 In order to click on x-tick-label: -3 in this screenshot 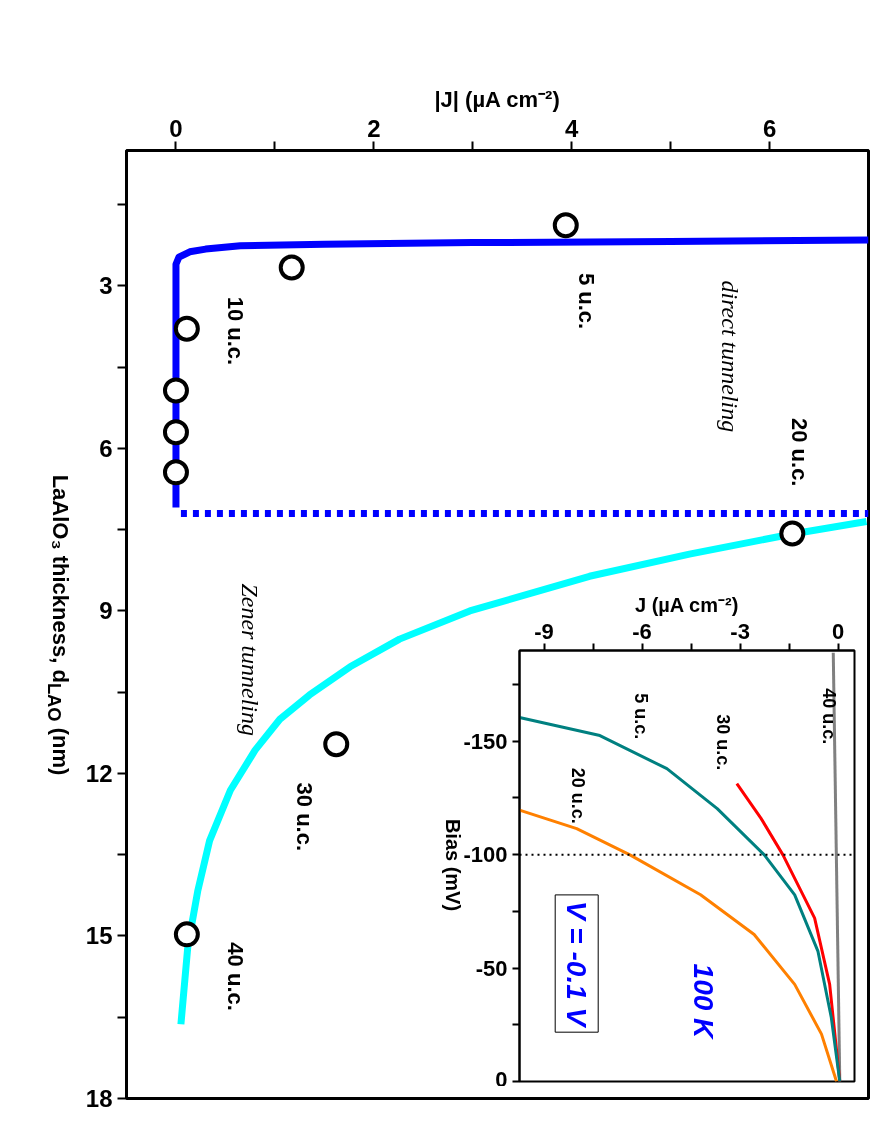, I will do `click(740, 631)`.